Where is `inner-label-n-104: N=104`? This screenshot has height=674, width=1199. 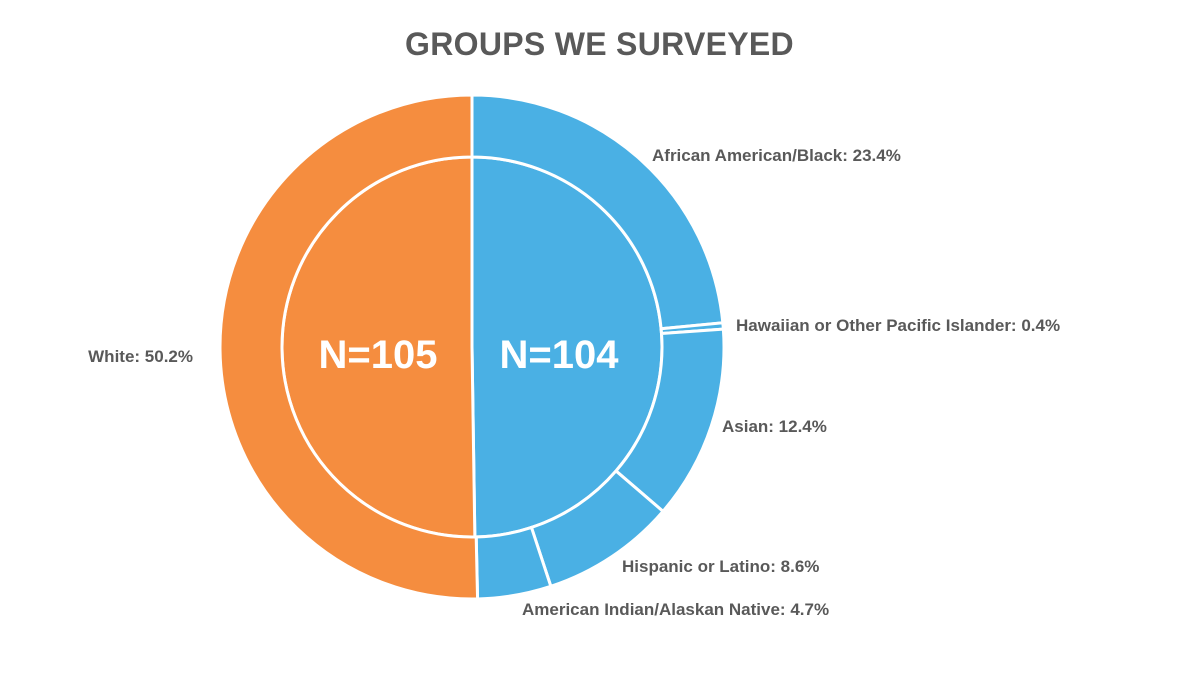
inner-label-n-104: N=104 is located at coordinates (560, 355).